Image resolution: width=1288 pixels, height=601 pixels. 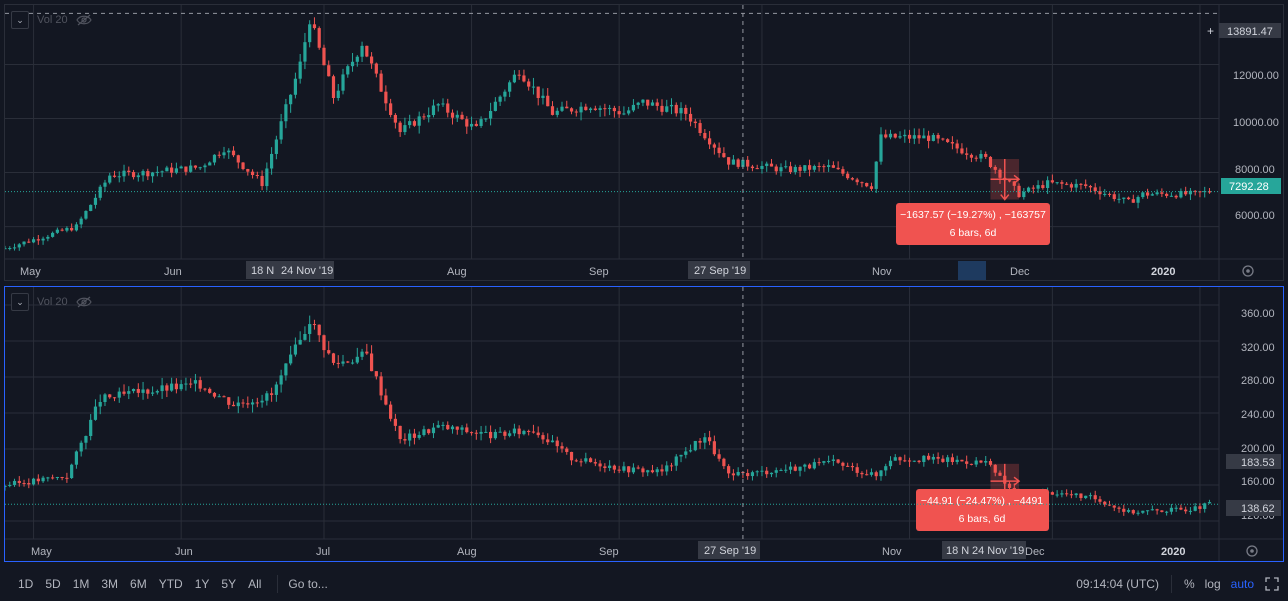 What do you see at coordinates (1117, 583) in the screenshot?
I see `timezone-clock: 09:14:04 (UTC)` at bounding box center [1117, 583].